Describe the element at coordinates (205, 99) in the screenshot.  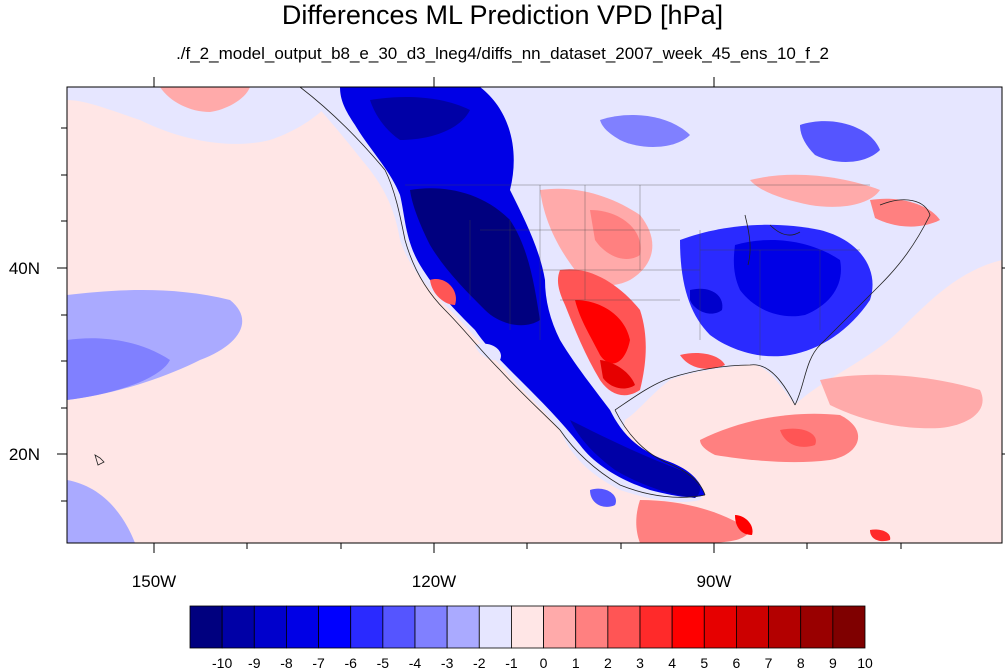
I see `alaska-red-patch` at that location.